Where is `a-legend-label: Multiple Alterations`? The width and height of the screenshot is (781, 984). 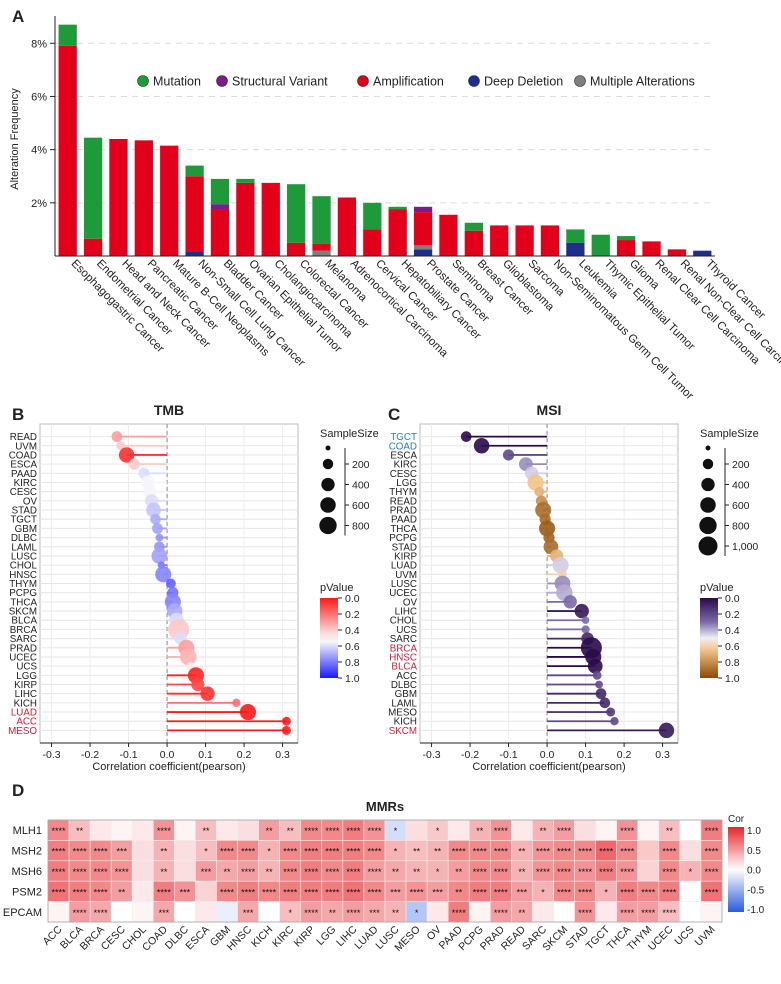 a-legend-label: Multiple Alterations is located at coordinates (642, 82).